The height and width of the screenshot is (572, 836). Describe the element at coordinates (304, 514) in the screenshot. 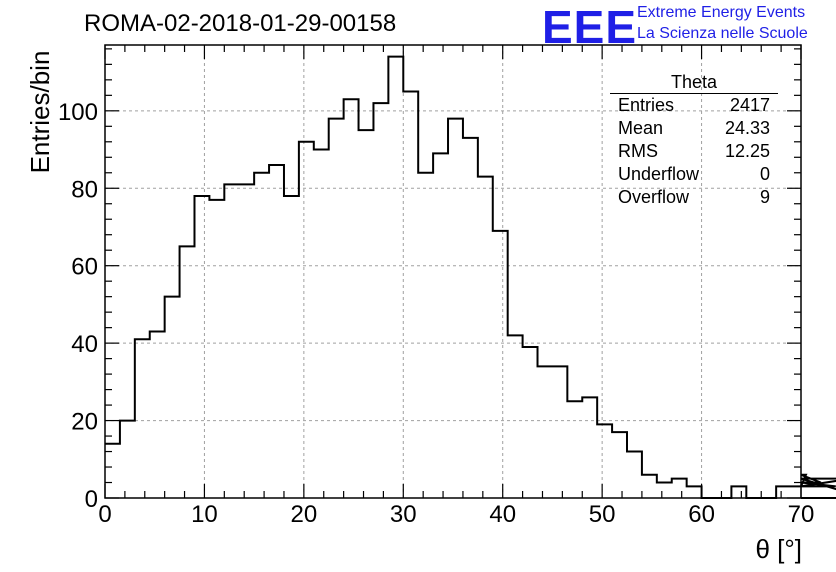

I see `x-tick-label: 20` at that location.